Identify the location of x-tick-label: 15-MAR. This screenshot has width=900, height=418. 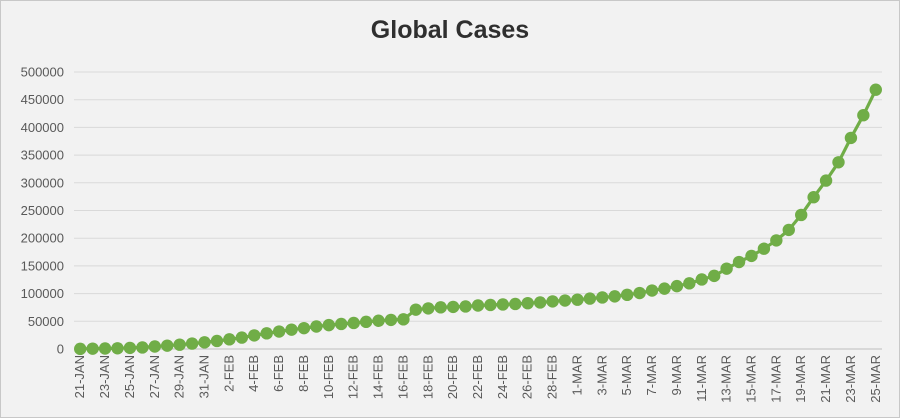
(750, 379).